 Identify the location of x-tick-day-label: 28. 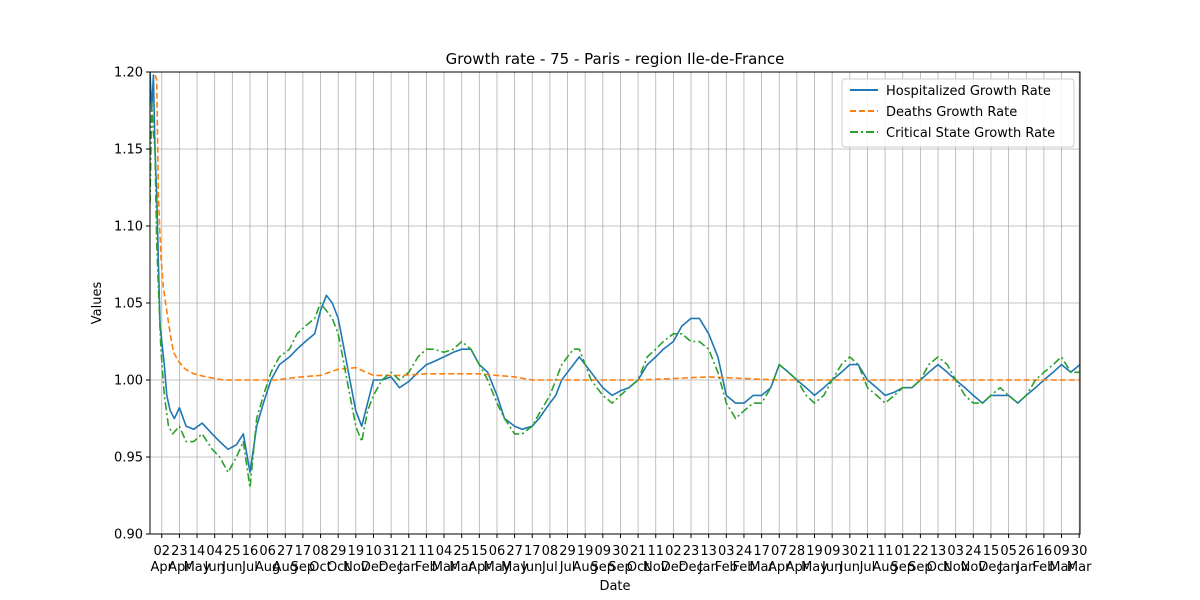
(797, 551).